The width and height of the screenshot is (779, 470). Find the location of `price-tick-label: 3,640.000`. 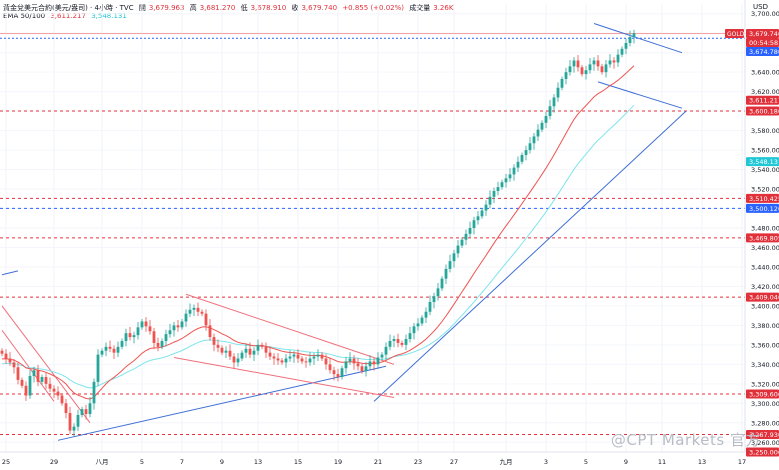

price-tick-label: 3,640.000 is located at coordinates (765, 73).